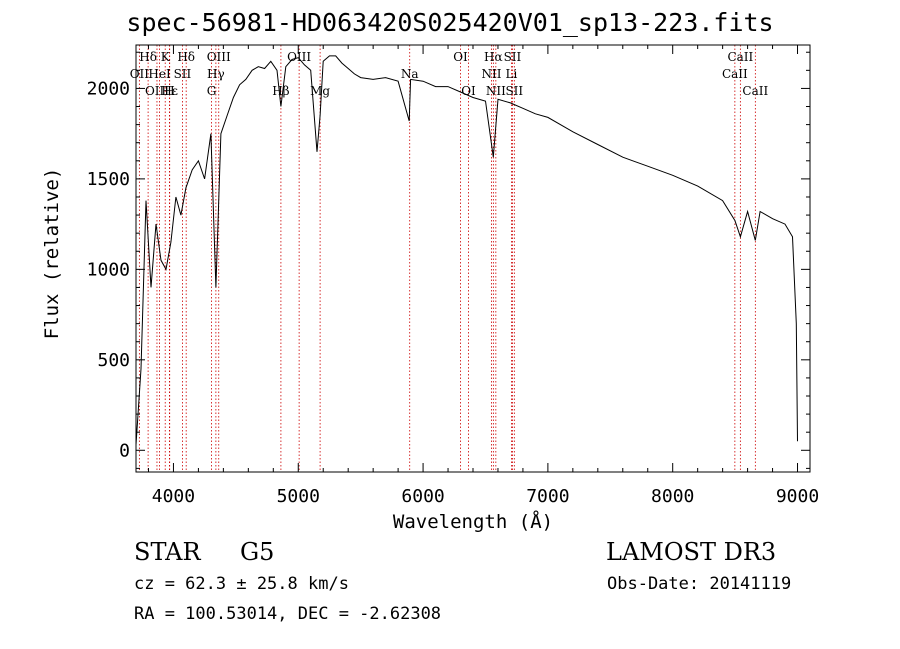 This screenshot has height=649, width=900. I want to click on y-tick-label: 1000, so click(108, 269).